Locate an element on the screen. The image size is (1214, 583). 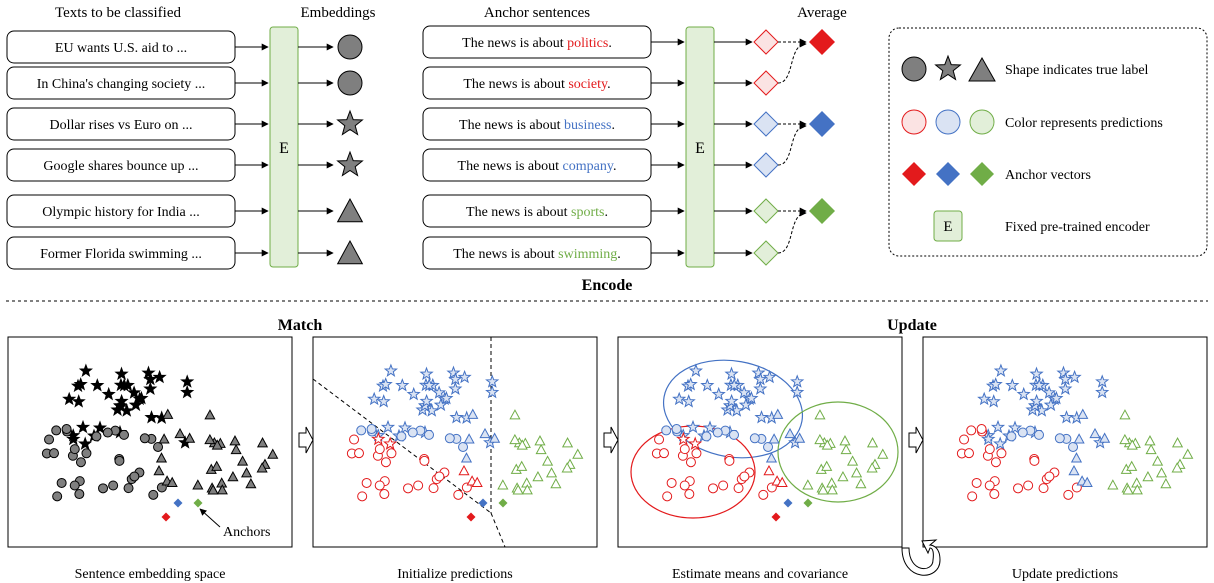
panel-1: Anchors Sentence embedding space is located at coordinates (150, 459).